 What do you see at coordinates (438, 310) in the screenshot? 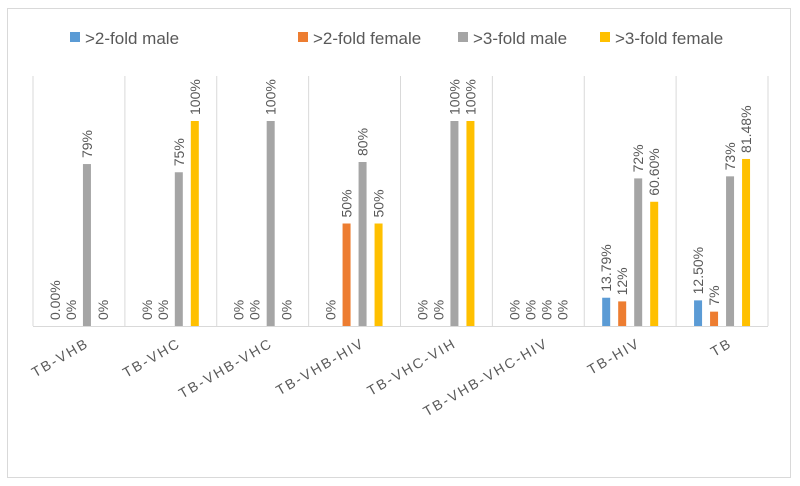
I see `data-label-2-fold-female-tb-vhc-vih: 0%` at bounding box center [438, 310].